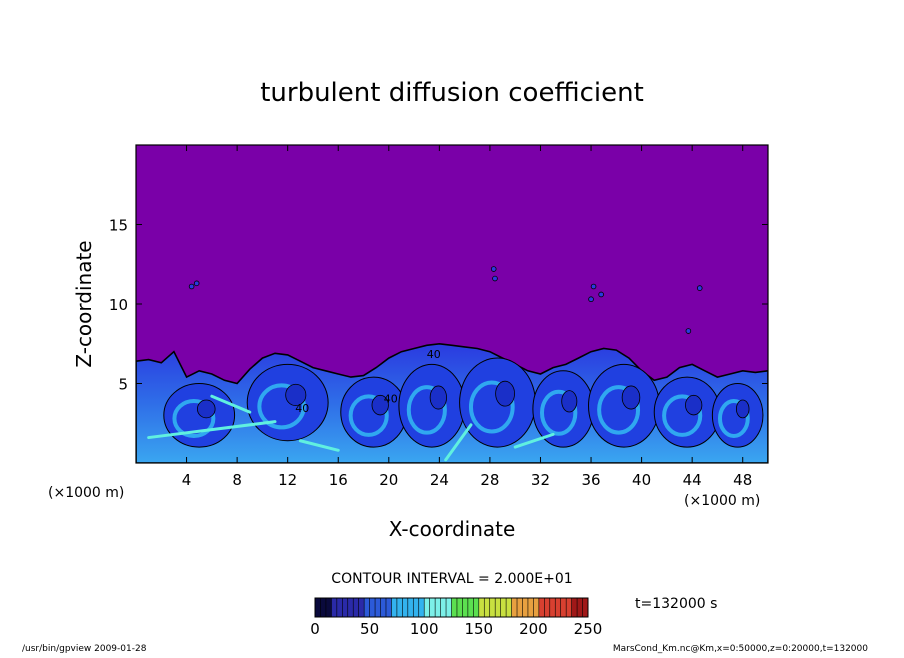 Image resolution: width=904 pixels, height=658 pixels. I want to click on x-tick-label: 4, so click(187, 480).